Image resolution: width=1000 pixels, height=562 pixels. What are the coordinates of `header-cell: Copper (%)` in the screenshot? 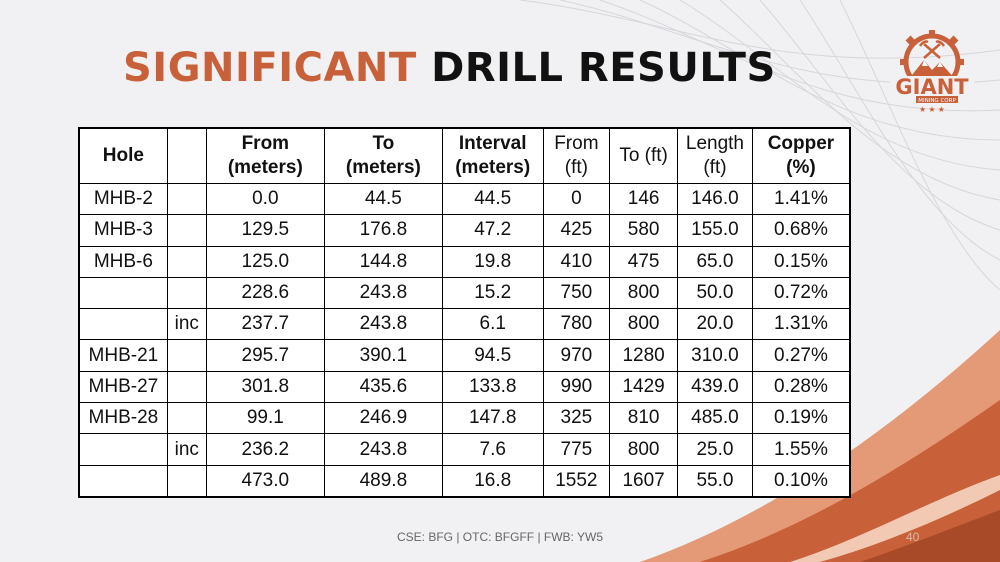 It's located at (801, 155).